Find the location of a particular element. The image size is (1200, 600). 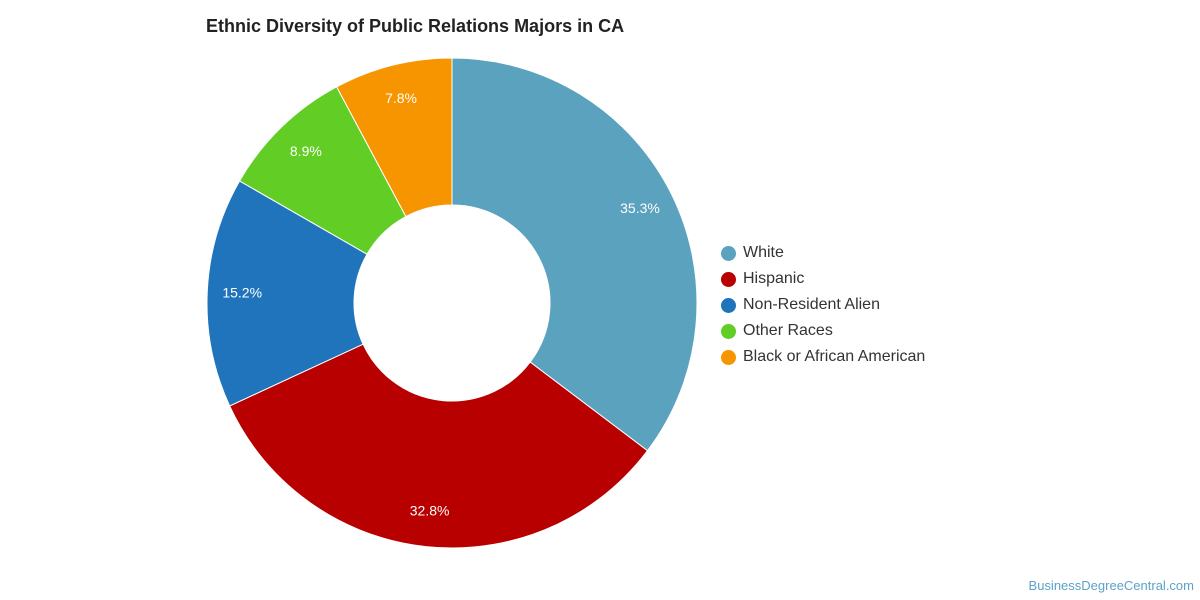

legend-label-black-or-african-american: Black or African American is located at coordinates (834, 356).